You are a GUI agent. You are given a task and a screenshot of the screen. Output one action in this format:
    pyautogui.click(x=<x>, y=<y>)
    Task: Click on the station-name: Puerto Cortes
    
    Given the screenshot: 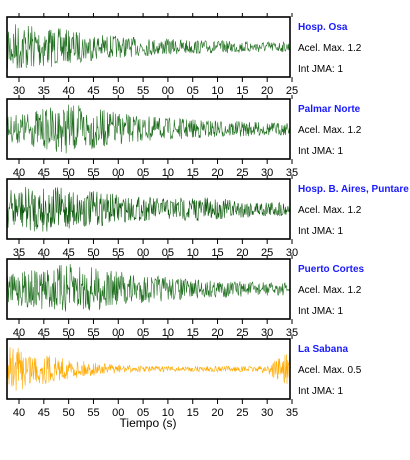 What is the action you would take?
    pyautogui.click(x=331, y=269)
    